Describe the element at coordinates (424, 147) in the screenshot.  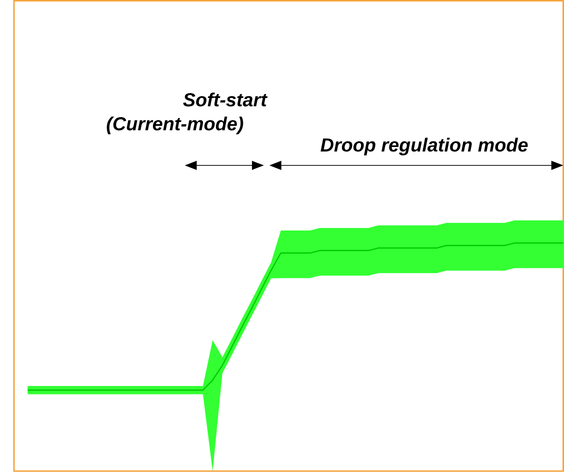
I see `text: Droop regulation mode` at that location.